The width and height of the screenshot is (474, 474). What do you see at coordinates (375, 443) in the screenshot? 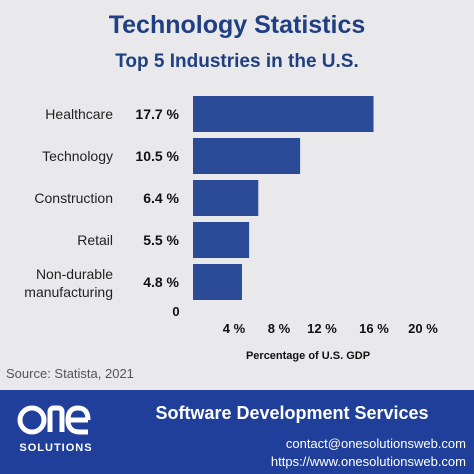
I see `contact-email: contact@onesolutionsweb.com` at bounding box center [375, 443].